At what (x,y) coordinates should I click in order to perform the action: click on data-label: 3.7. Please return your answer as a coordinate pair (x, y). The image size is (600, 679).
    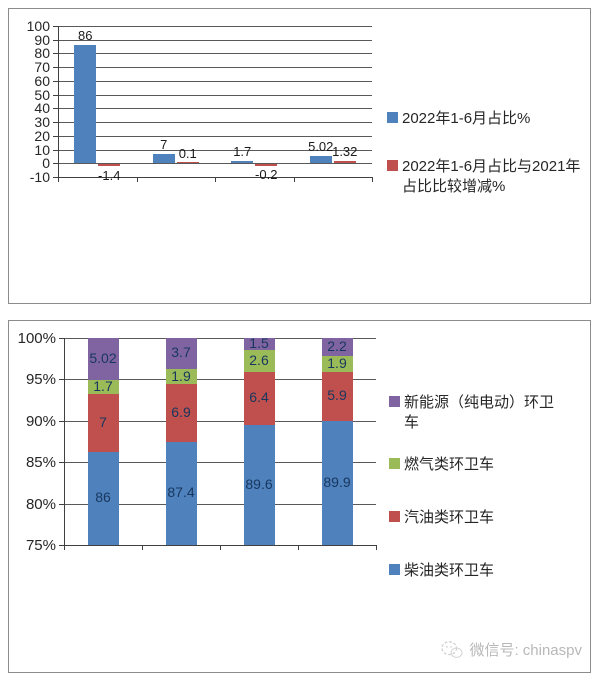
    Looking at the image, I should click on (181, 352).